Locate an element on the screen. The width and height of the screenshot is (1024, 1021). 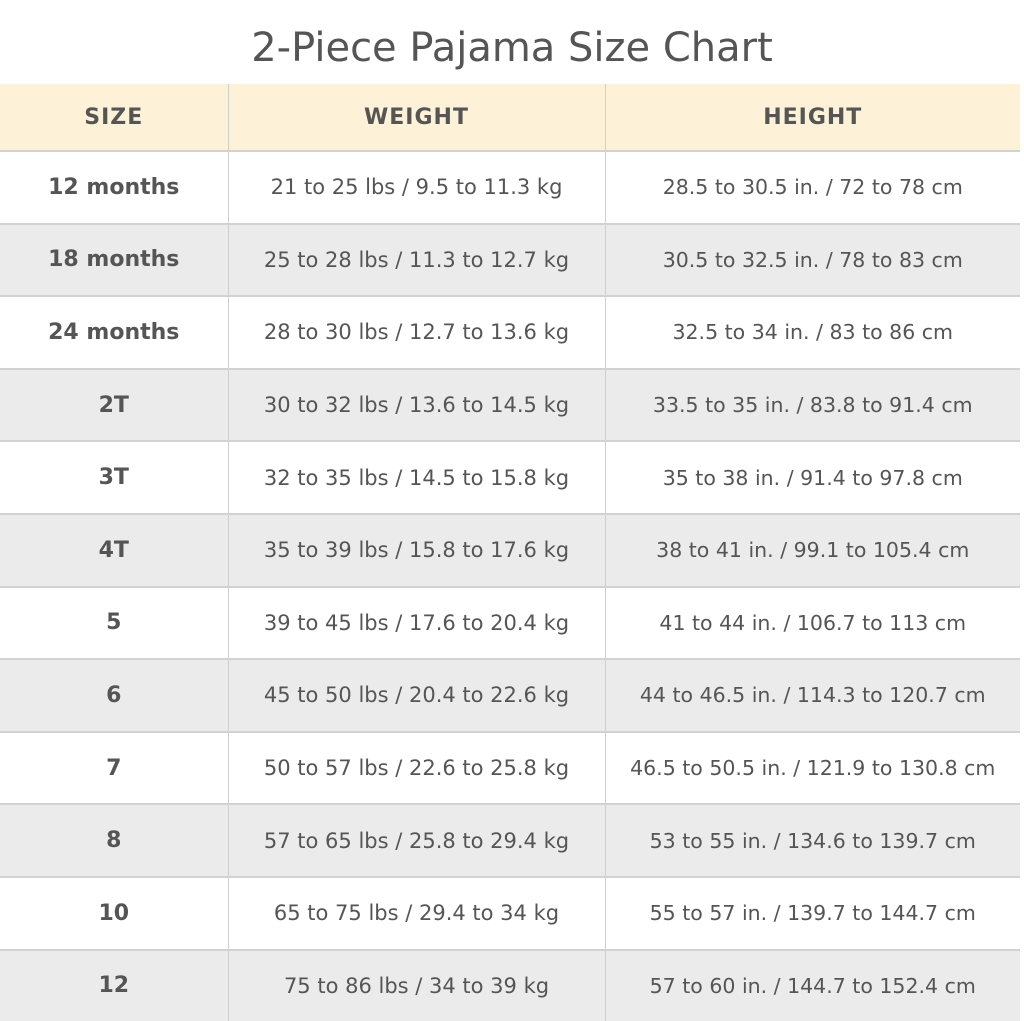
cell-size: 12 months is located at coordinates (114, 187).